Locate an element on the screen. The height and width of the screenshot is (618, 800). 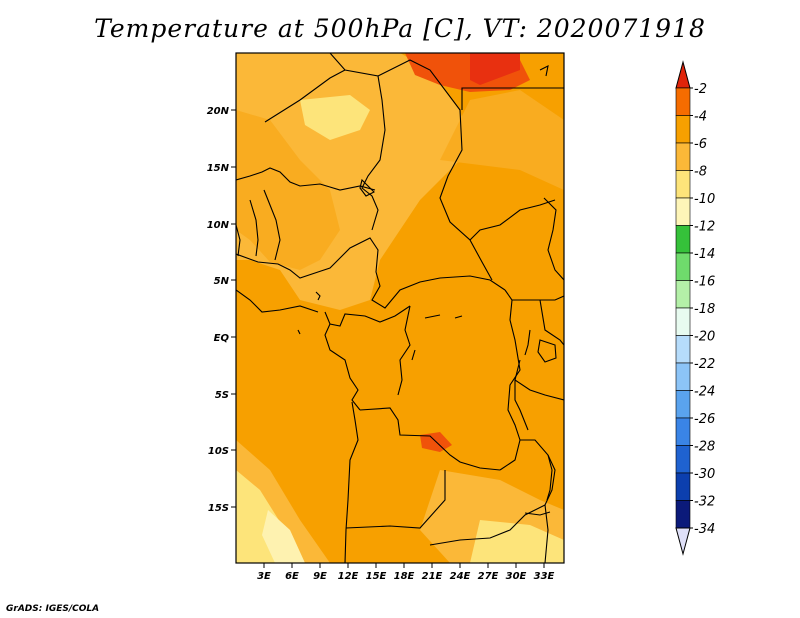
border-sahel is located at coordinates (306, 179).